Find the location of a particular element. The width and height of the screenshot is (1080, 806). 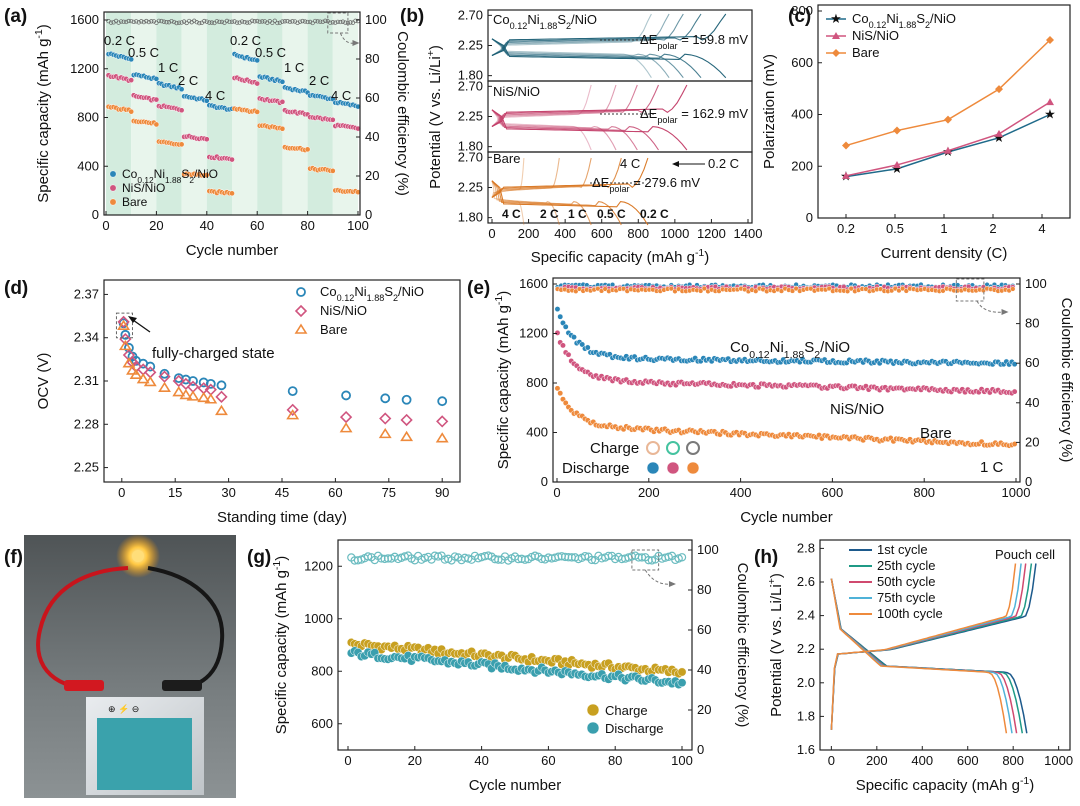

x-tick-label: 30 is located at coordinates (228, 492).